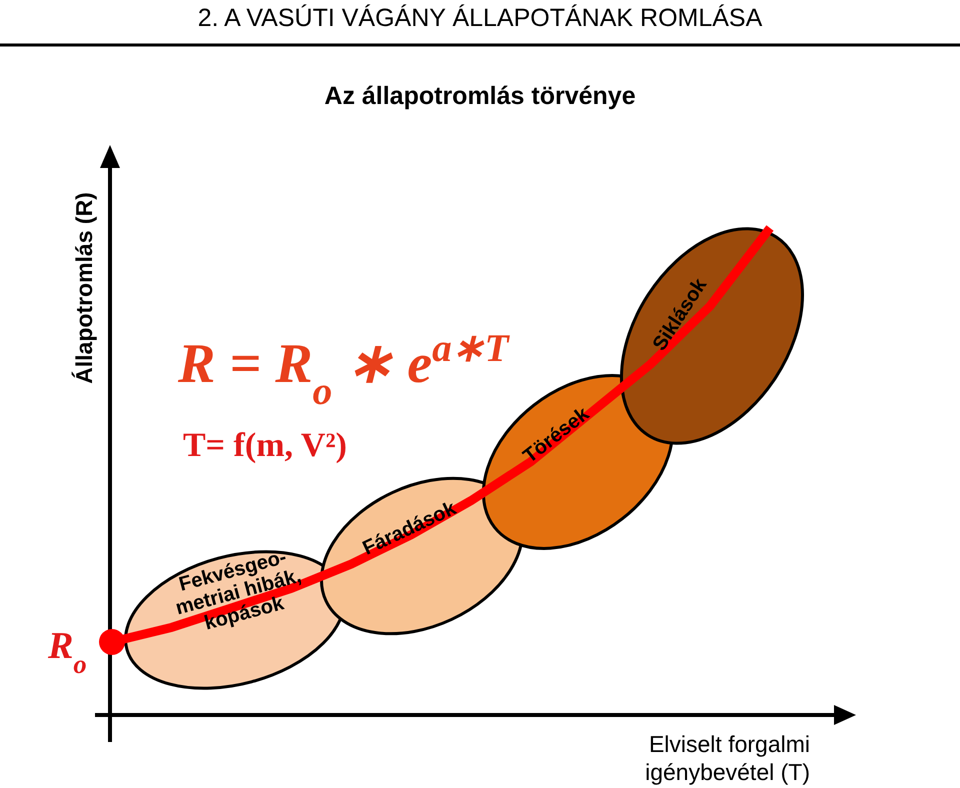 The height and width of the screenshot is (788, 960). Describe the element at coordinates (727, 758) in the screenshot. I see `x-axis-title: Elviselt forgalmi igénybevétel (T)` at that location.